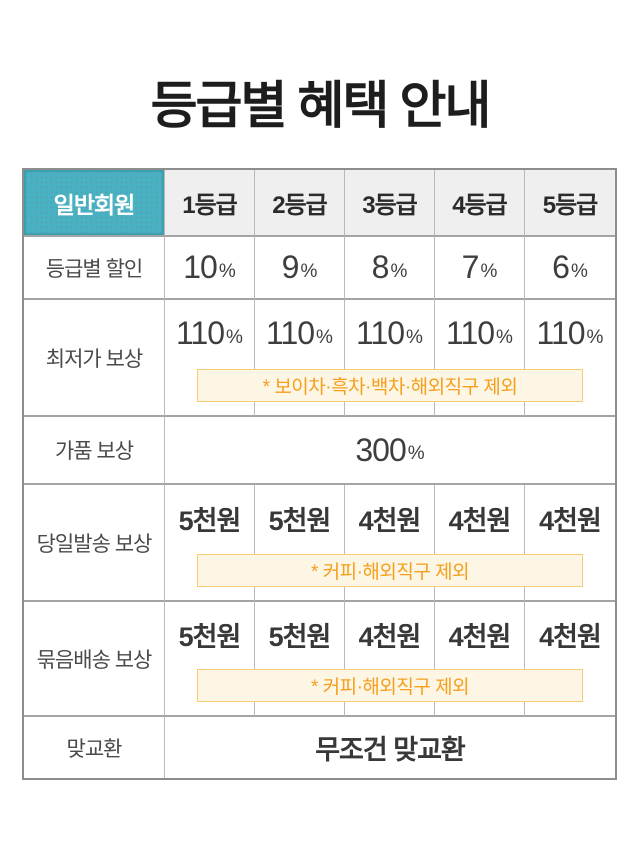 The height and width of the screenshot is (850, 640). I want to click on exchange-value: 무조건 맞교환, so click(390, 747).